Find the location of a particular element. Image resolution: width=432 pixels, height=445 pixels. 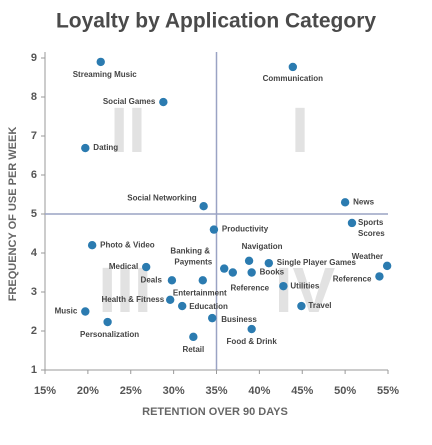

point-label: Personalization is located at coordinates (109, 334).